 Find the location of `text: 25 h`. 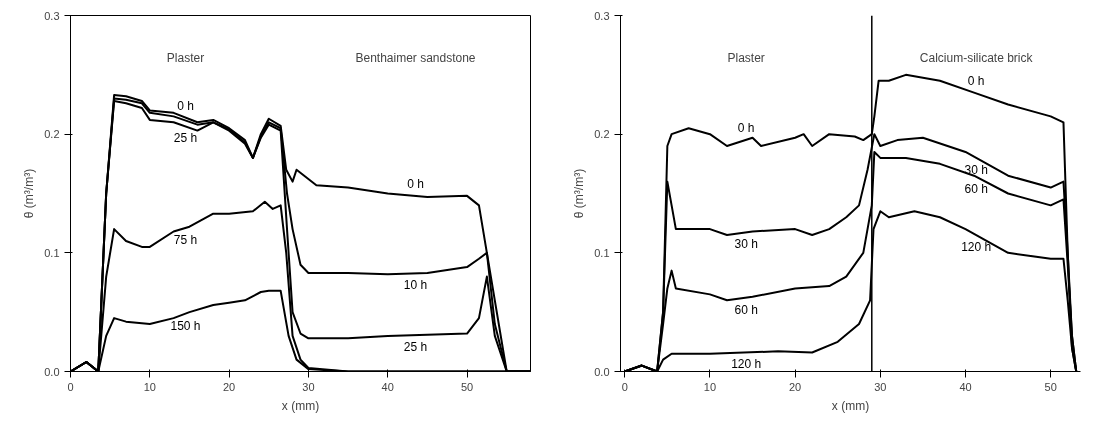

text: 25 h is located at coordinates (415, 347).